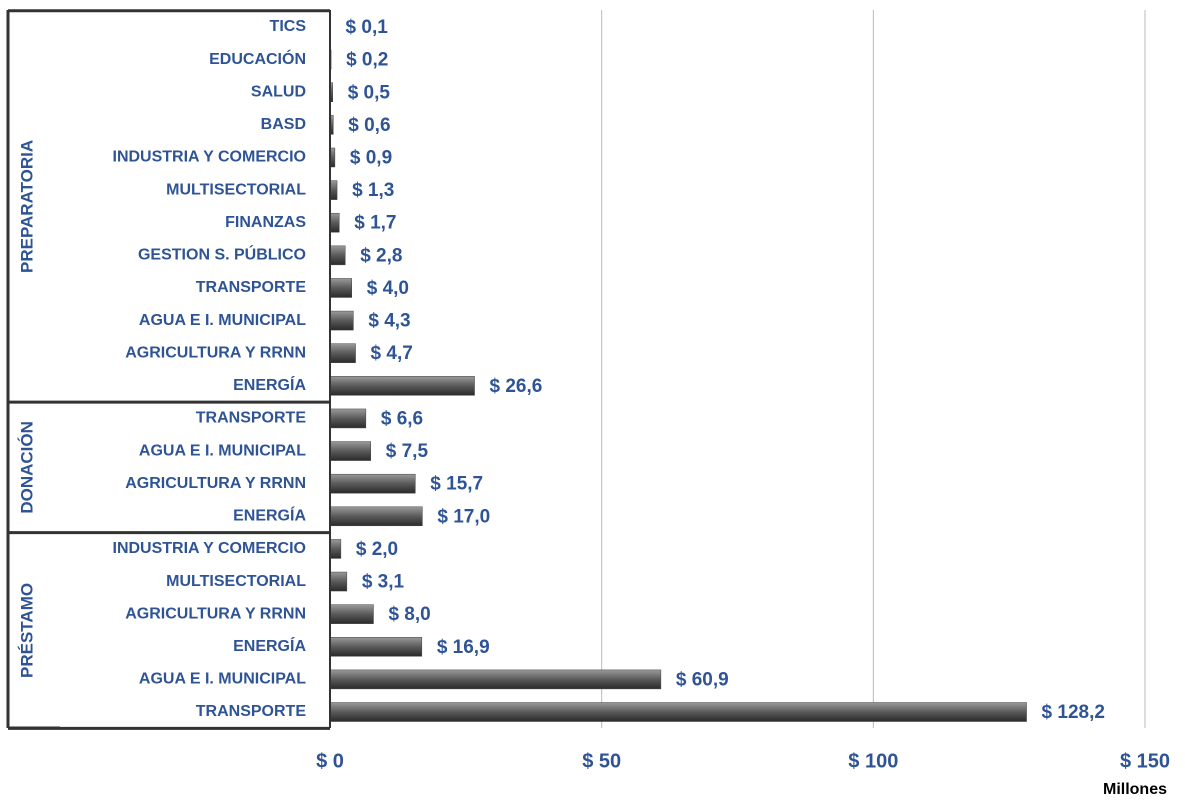  Describe the element at coordinates (367, 60) in the screenshot. I see `value-label: $ 0,2` at that location.